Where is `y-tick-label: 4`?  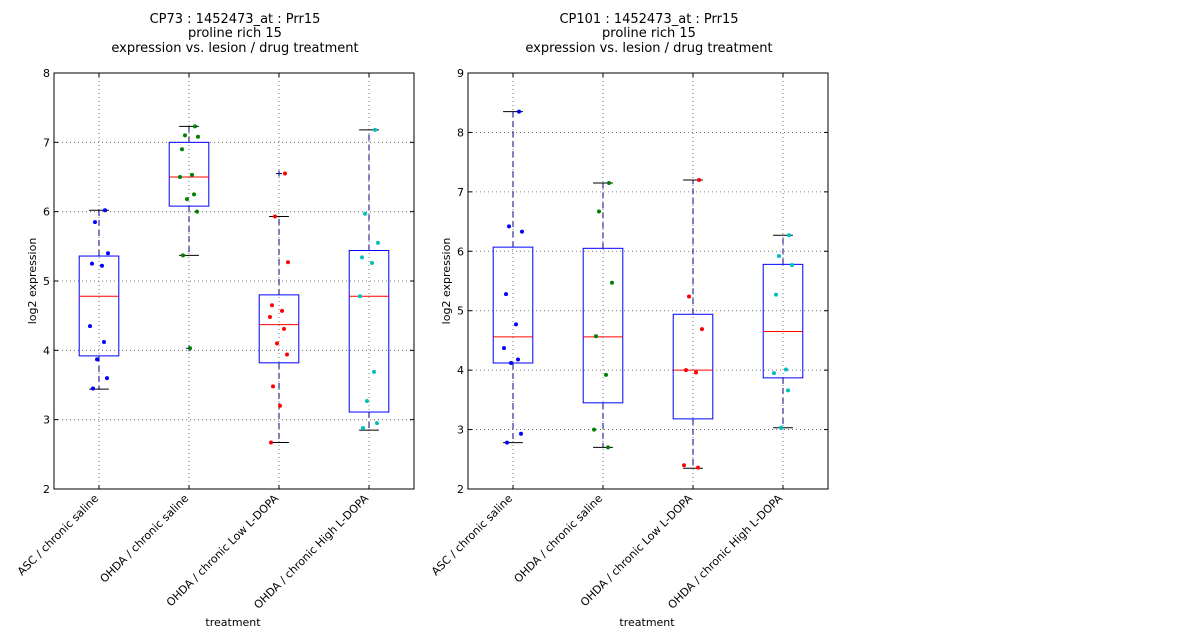 y-tick-label: 4 is located at coordinates (460, 370).